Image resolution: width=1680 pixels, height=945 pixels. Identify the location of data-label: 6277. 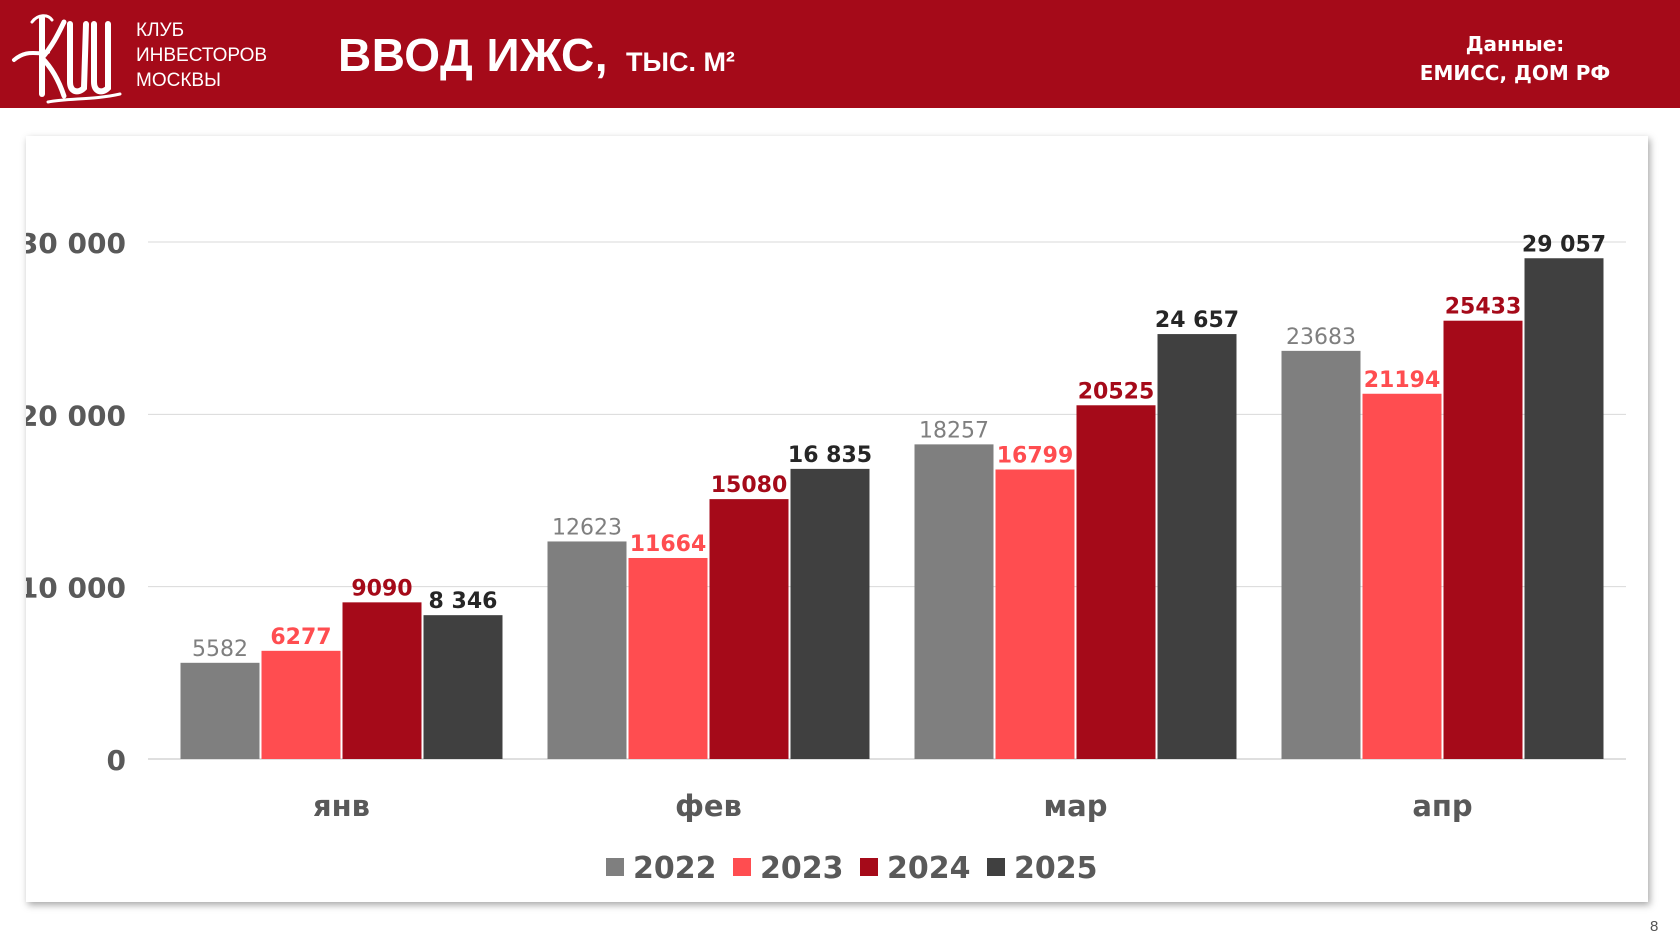
(300, 637).